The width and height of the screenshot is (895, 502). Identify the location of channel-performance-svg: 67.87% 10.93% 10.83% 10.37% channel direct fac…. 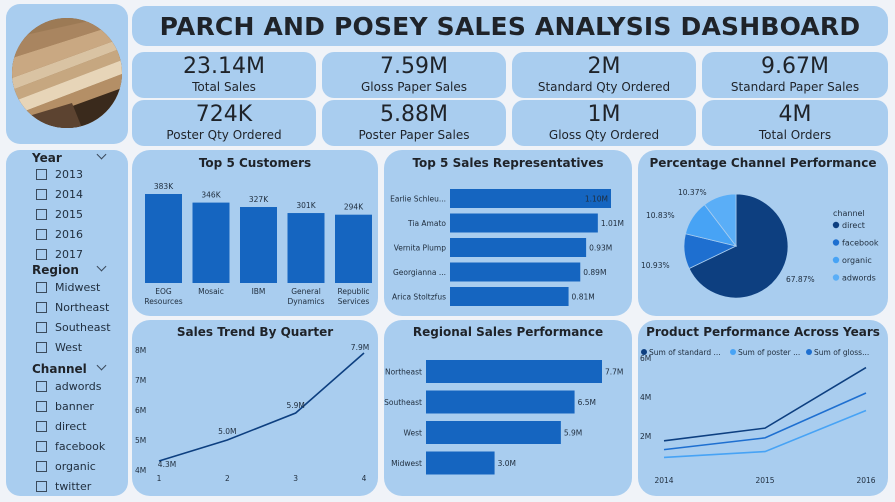
(760, 243).